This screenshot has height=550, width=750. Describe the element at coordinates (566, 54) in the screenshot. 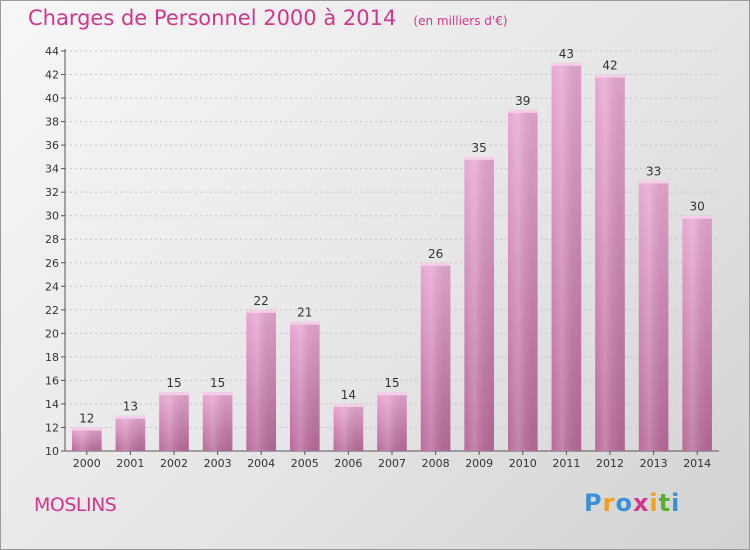

I see `bar-value-label: 43` at that location.